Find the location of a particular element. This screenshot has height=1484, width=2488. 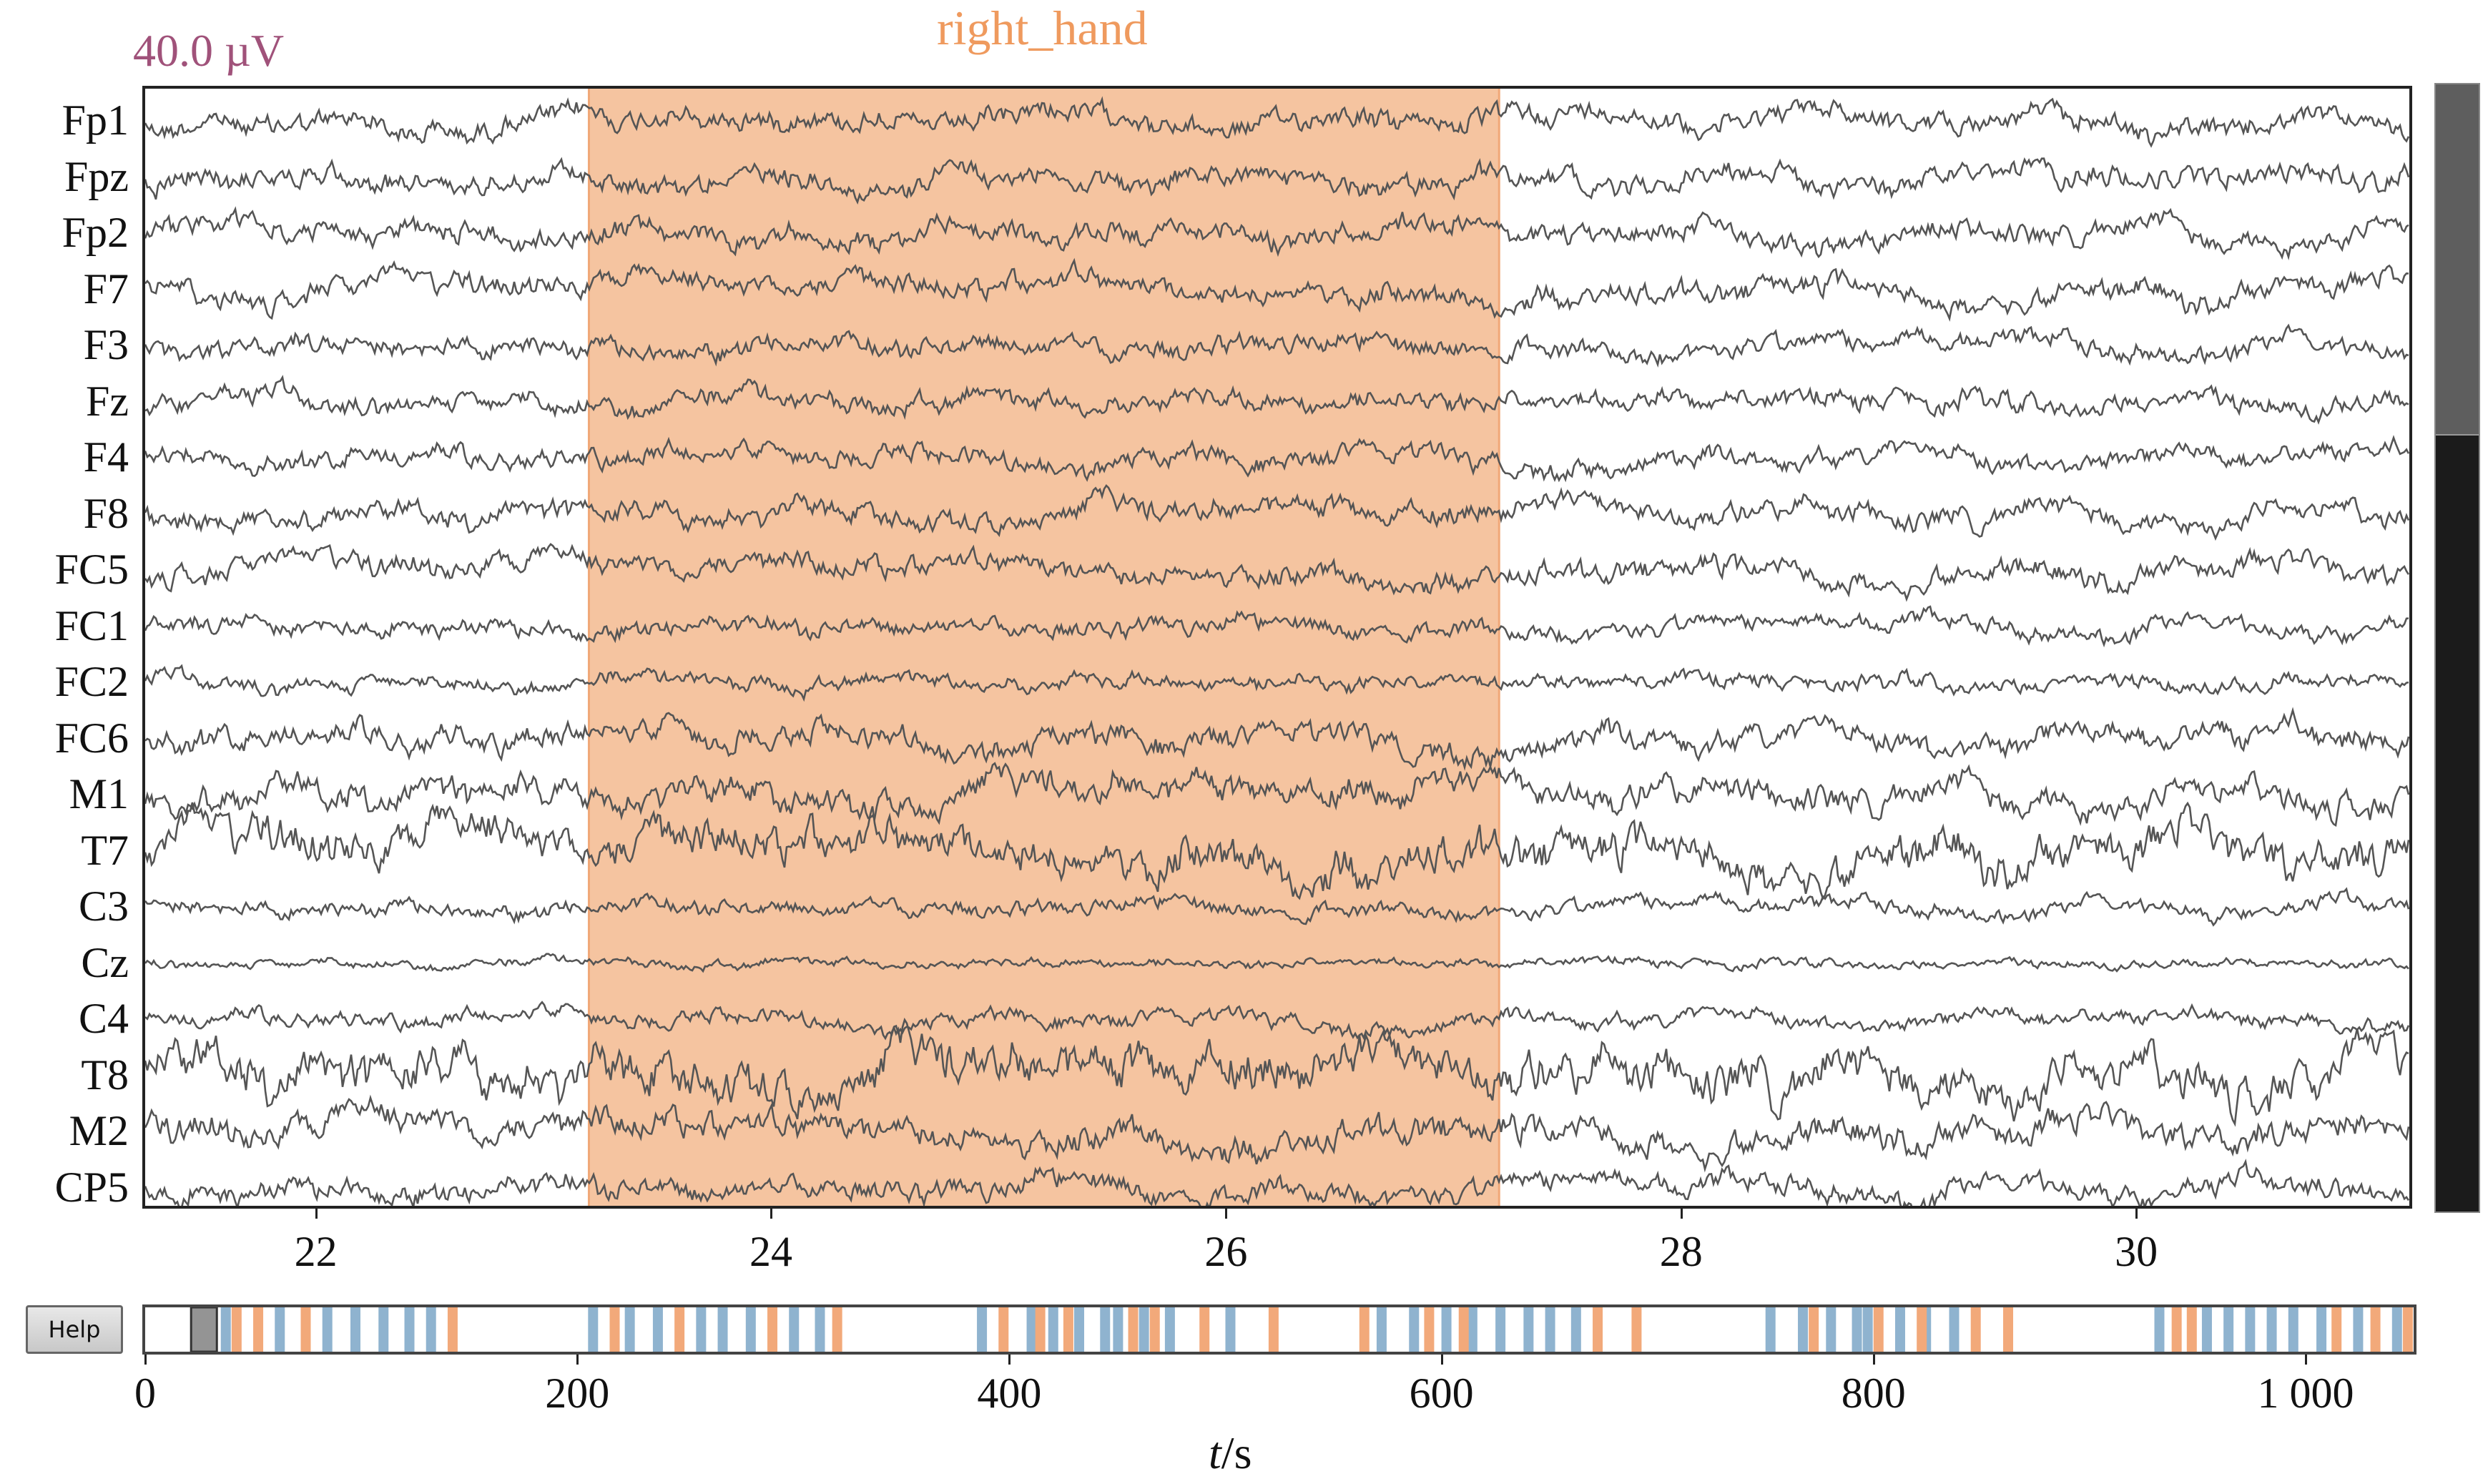

channel-label-c4: C4 is located at coordinates (103, 1018).